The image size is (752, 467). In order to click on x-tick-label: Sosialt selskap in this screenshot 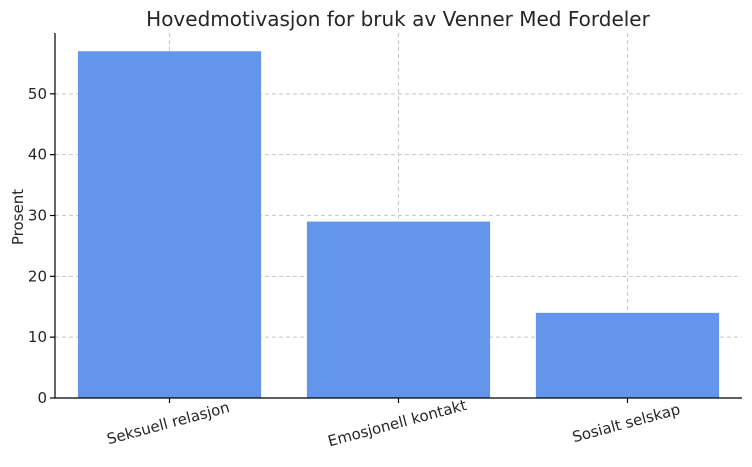, I will do `click(626, 423)`.